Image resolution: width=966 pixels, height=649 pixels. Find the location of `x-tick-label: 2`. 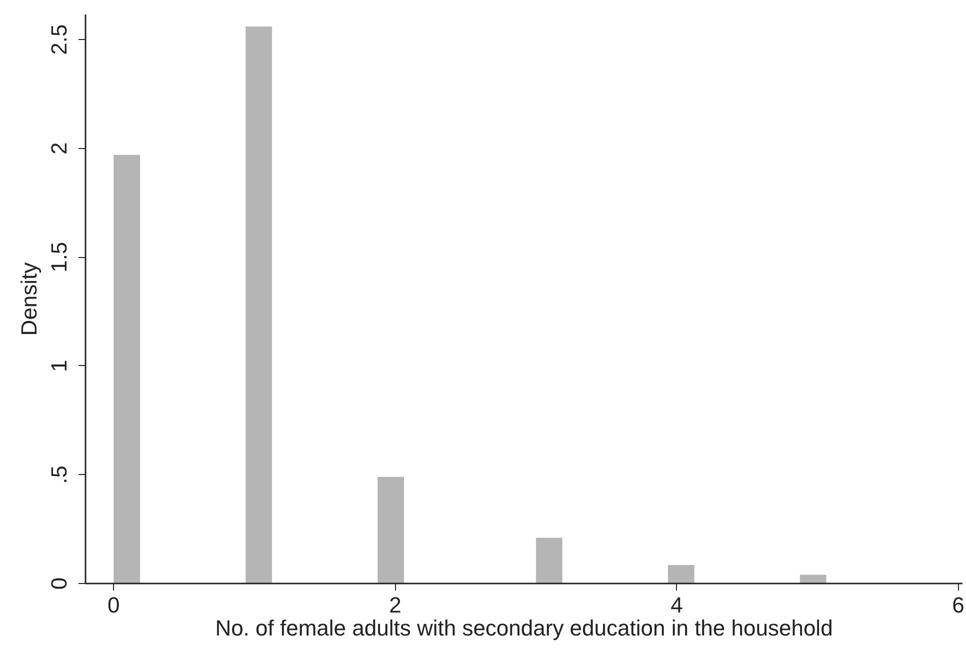

x-tick-label: 2 is located at coordinates (395, 605).